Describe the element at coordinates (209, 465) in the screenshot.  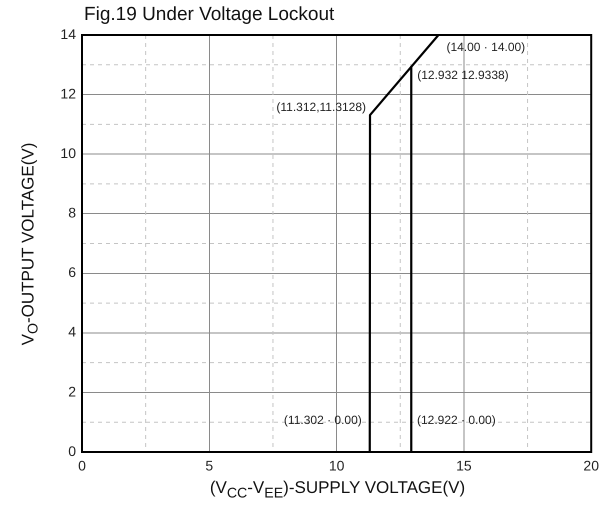
I see `x-tick-label: 5` at that location.